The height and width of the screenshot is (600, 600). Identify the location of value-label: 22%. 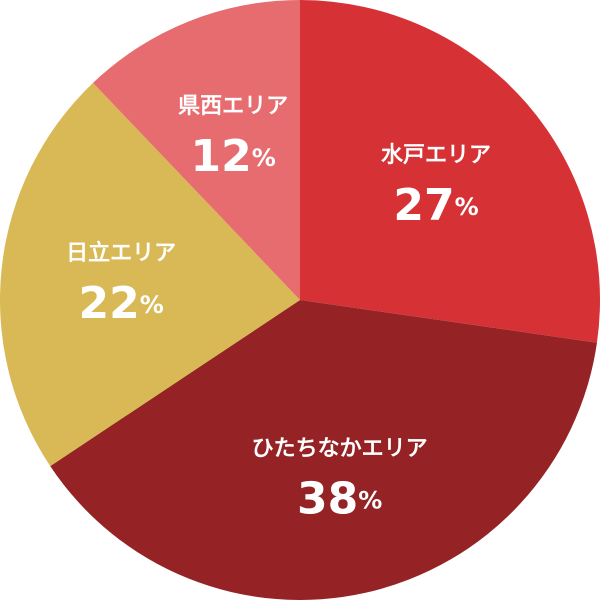
(120, 303).